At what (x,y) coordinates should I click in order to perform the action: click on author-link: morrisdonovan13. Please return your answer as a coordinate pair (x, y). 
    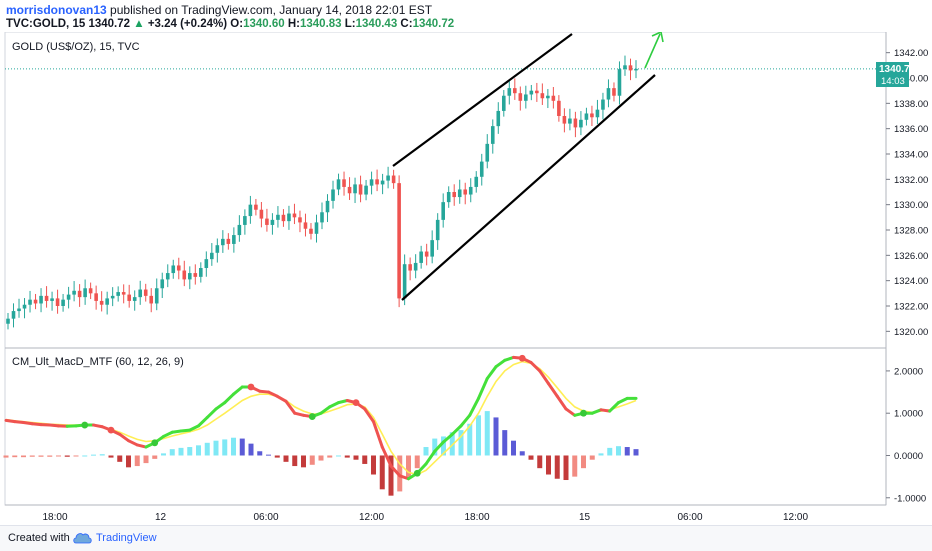
    Looking at the image, I should click on (56, 10).